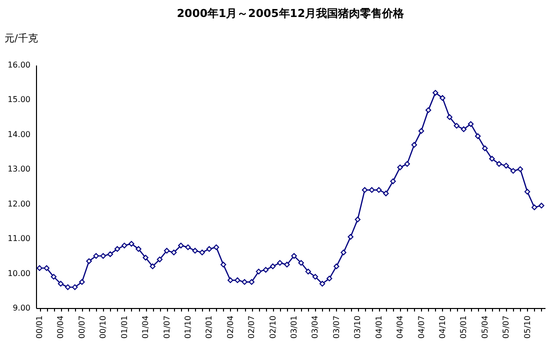 Image resolution: width=552 pixels, height=343 pixels. I want to click on chart-title: 2000年1月～2005年12月我国猪肉零售价格, so click(291, 13).